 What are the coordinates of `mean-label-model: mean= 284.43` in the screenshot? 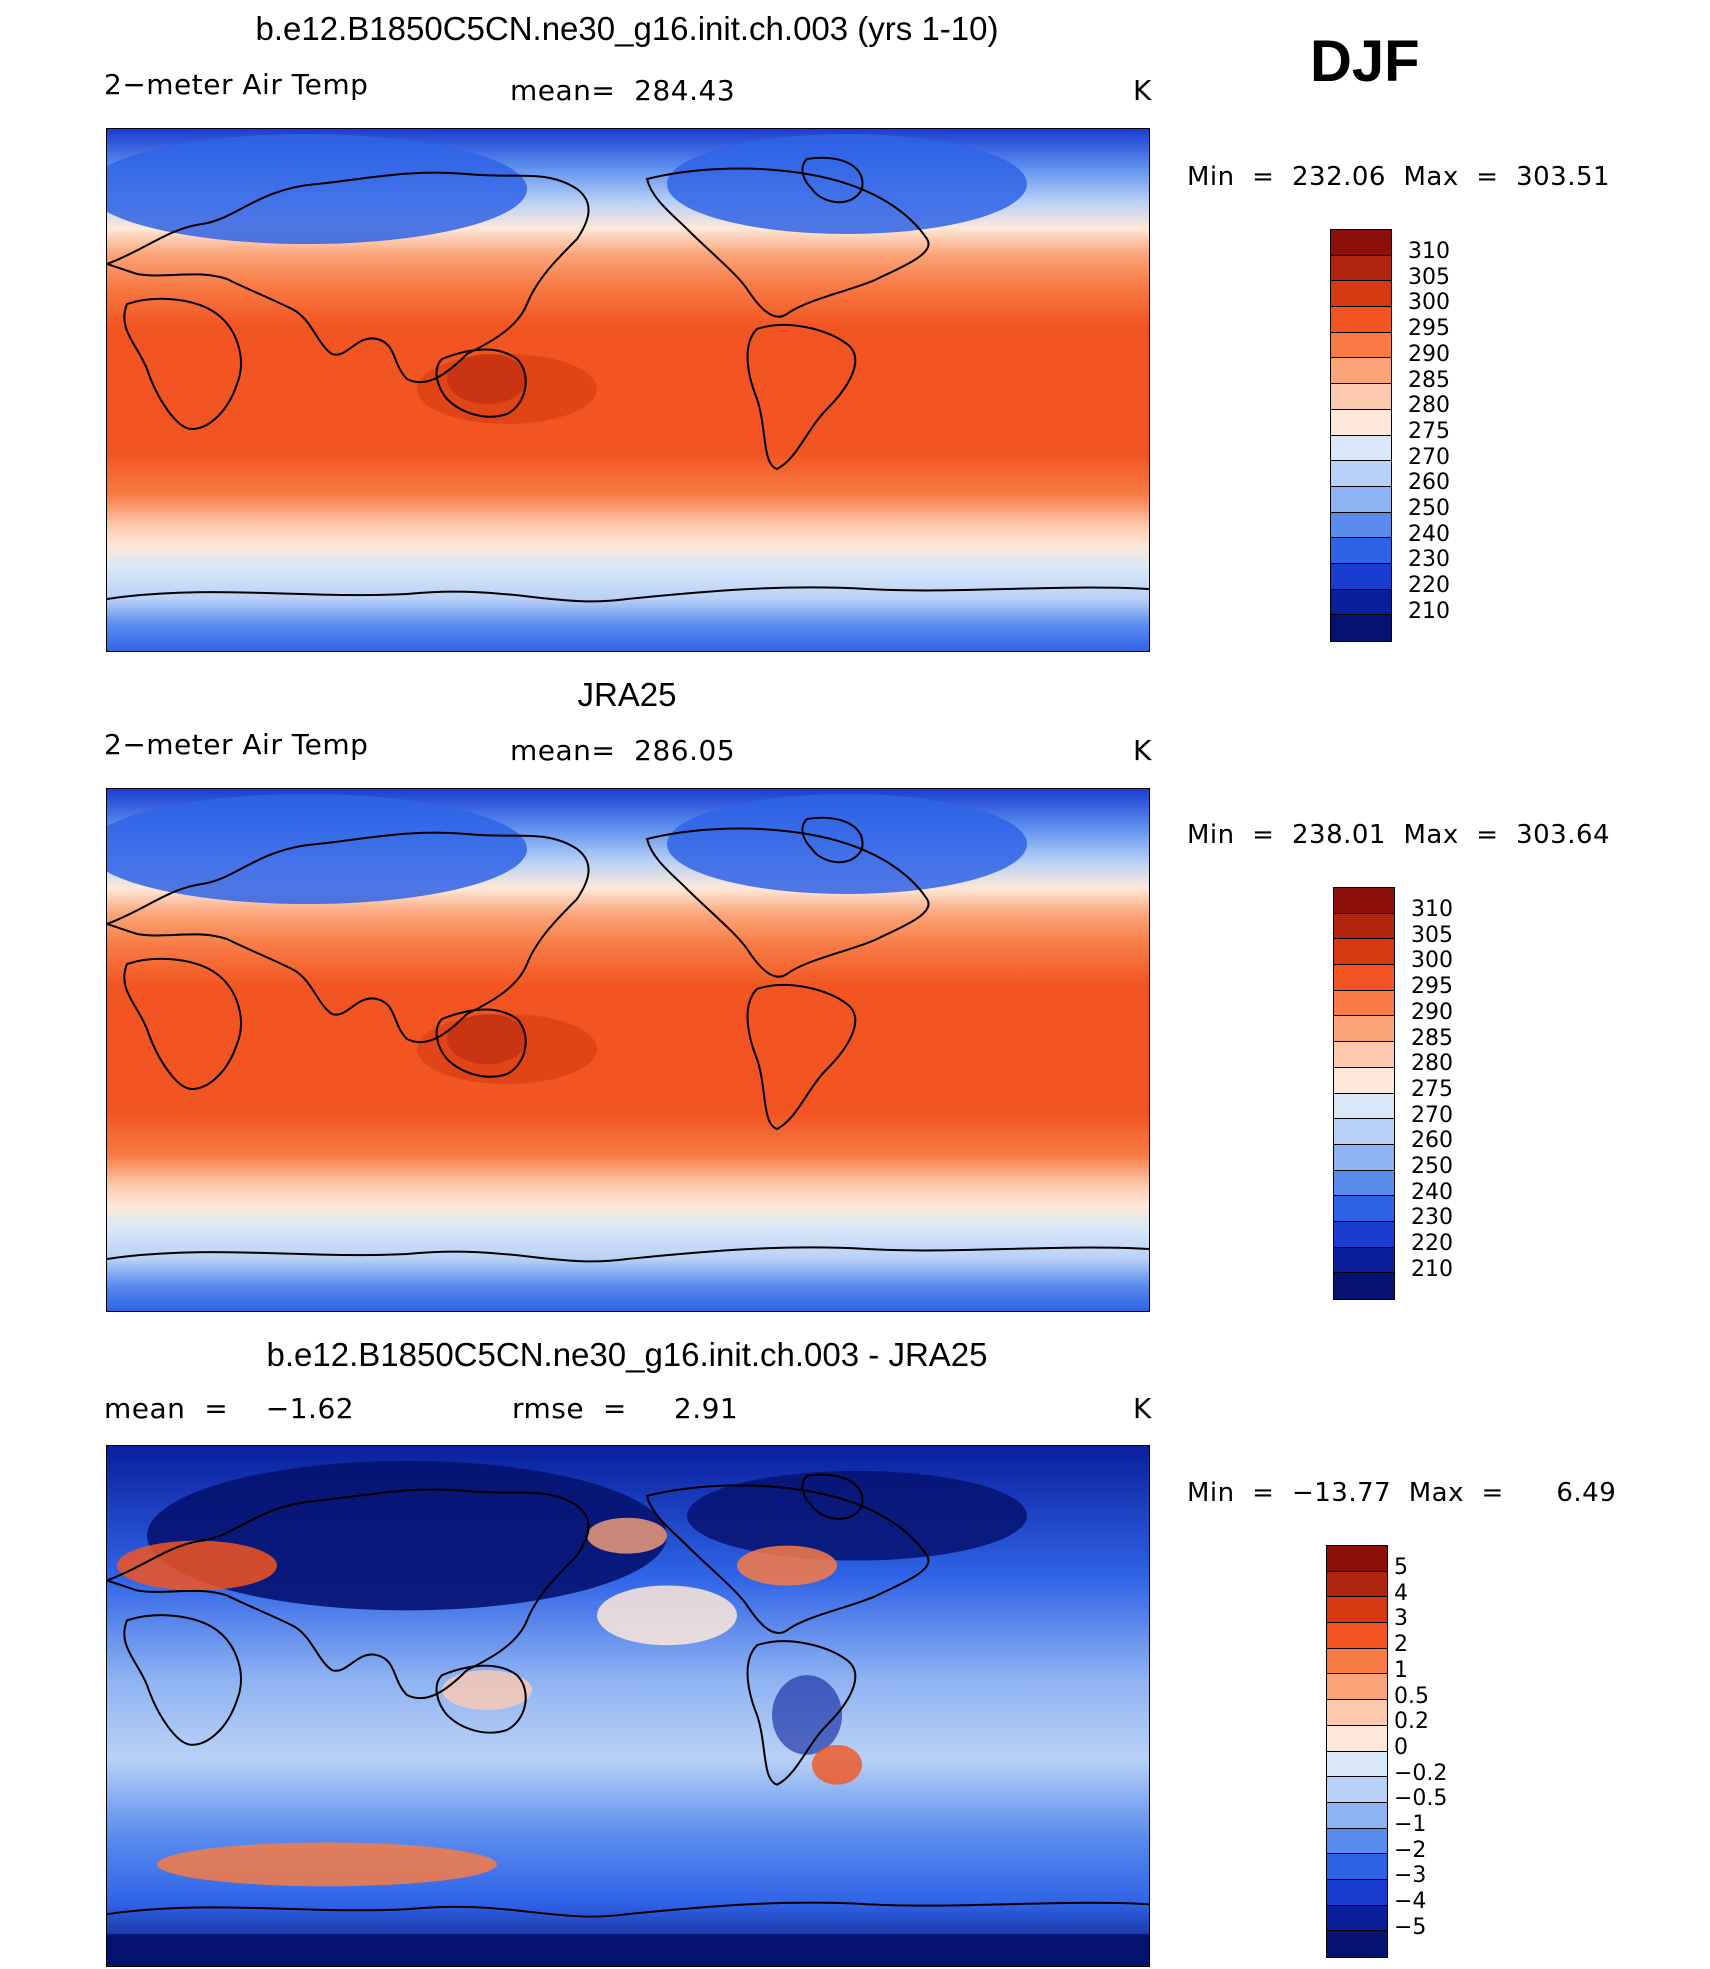 It's located at (623, 90).